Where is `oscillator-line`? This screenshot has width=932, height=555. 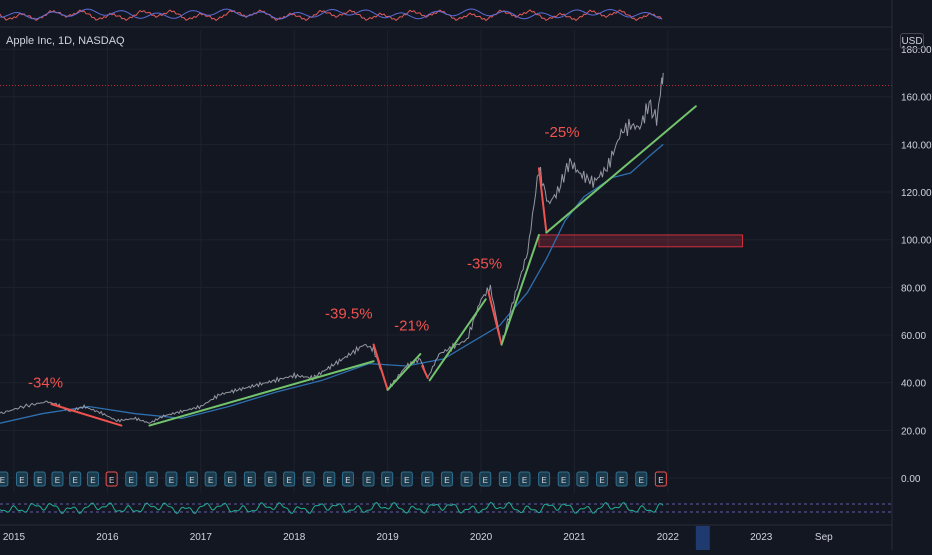
oscillator-line is located at coordinates (332, 508).